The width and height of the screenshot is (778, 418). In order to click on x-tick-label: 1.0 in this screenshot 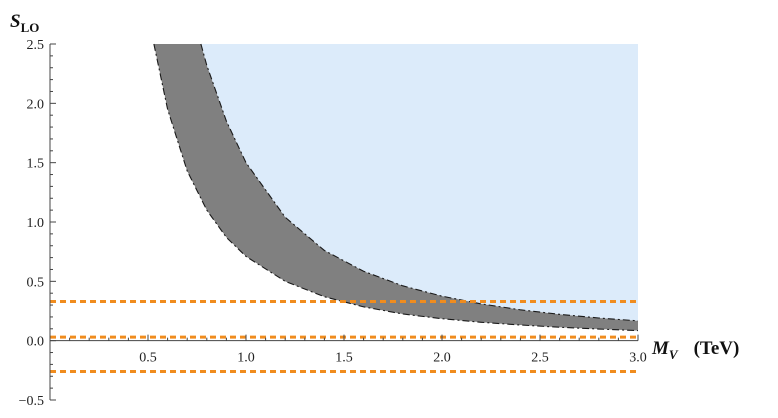, I will do `click(246, 358)`.